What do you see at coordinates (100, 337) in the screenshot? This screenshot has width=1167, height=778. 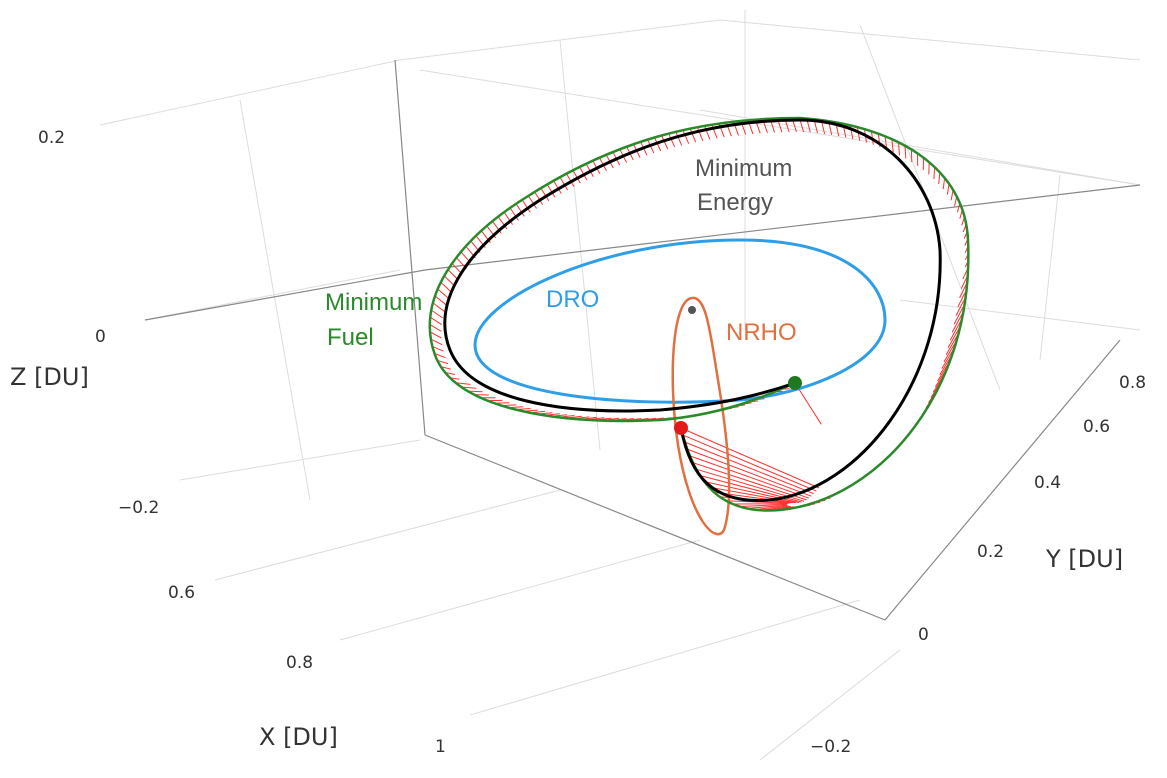 I see `z-tick-2: 0` at bounding box center [100, 337].